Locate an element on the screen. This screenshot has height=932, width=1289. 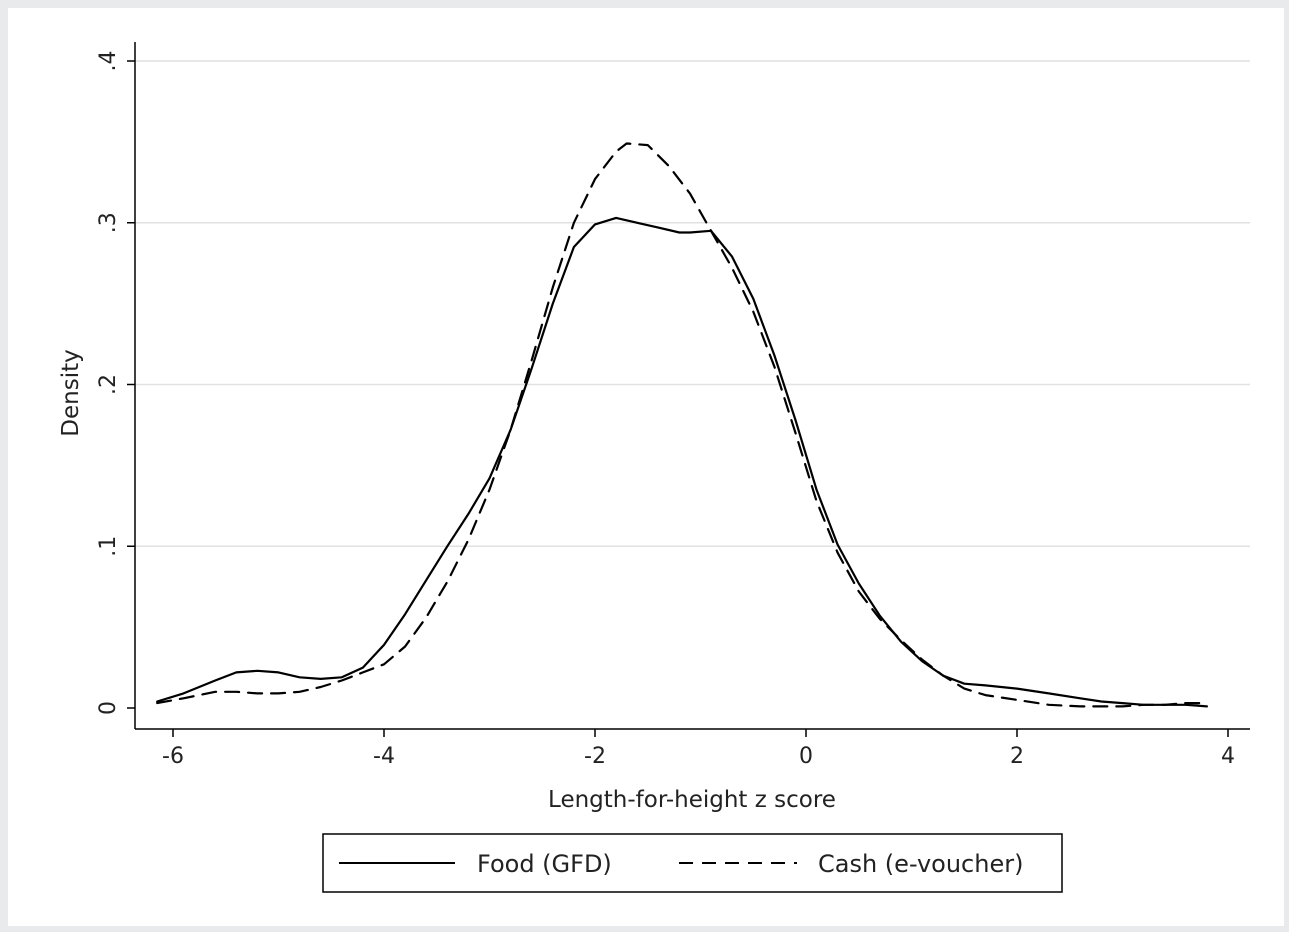
y-tick-label-2: .2 is located at coordinates (108, 384).